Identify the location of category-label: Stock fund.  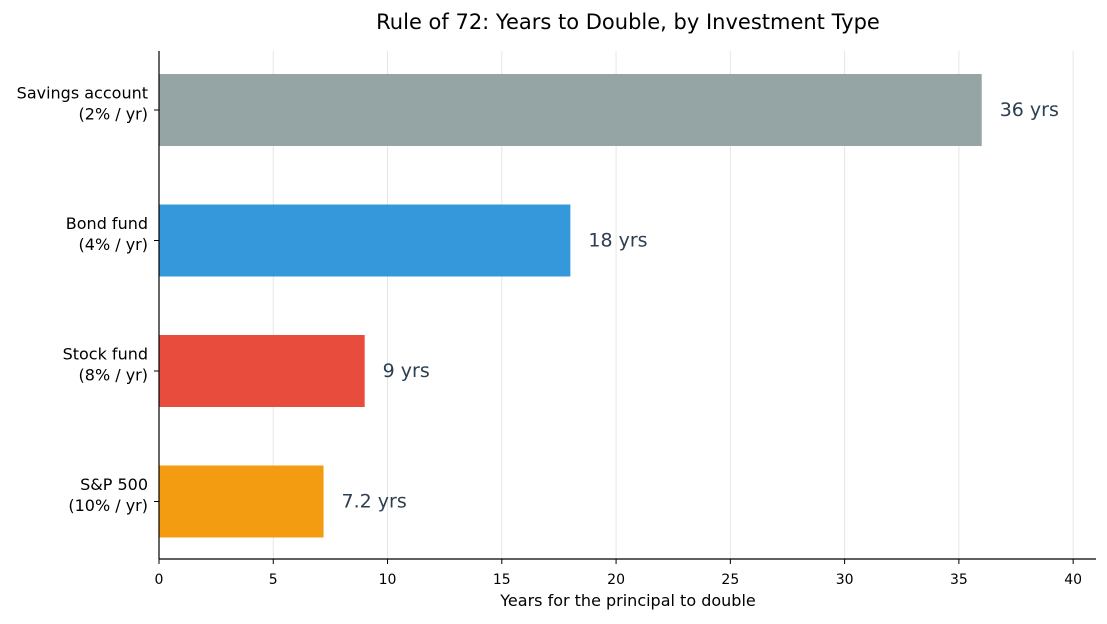
(105, 354).